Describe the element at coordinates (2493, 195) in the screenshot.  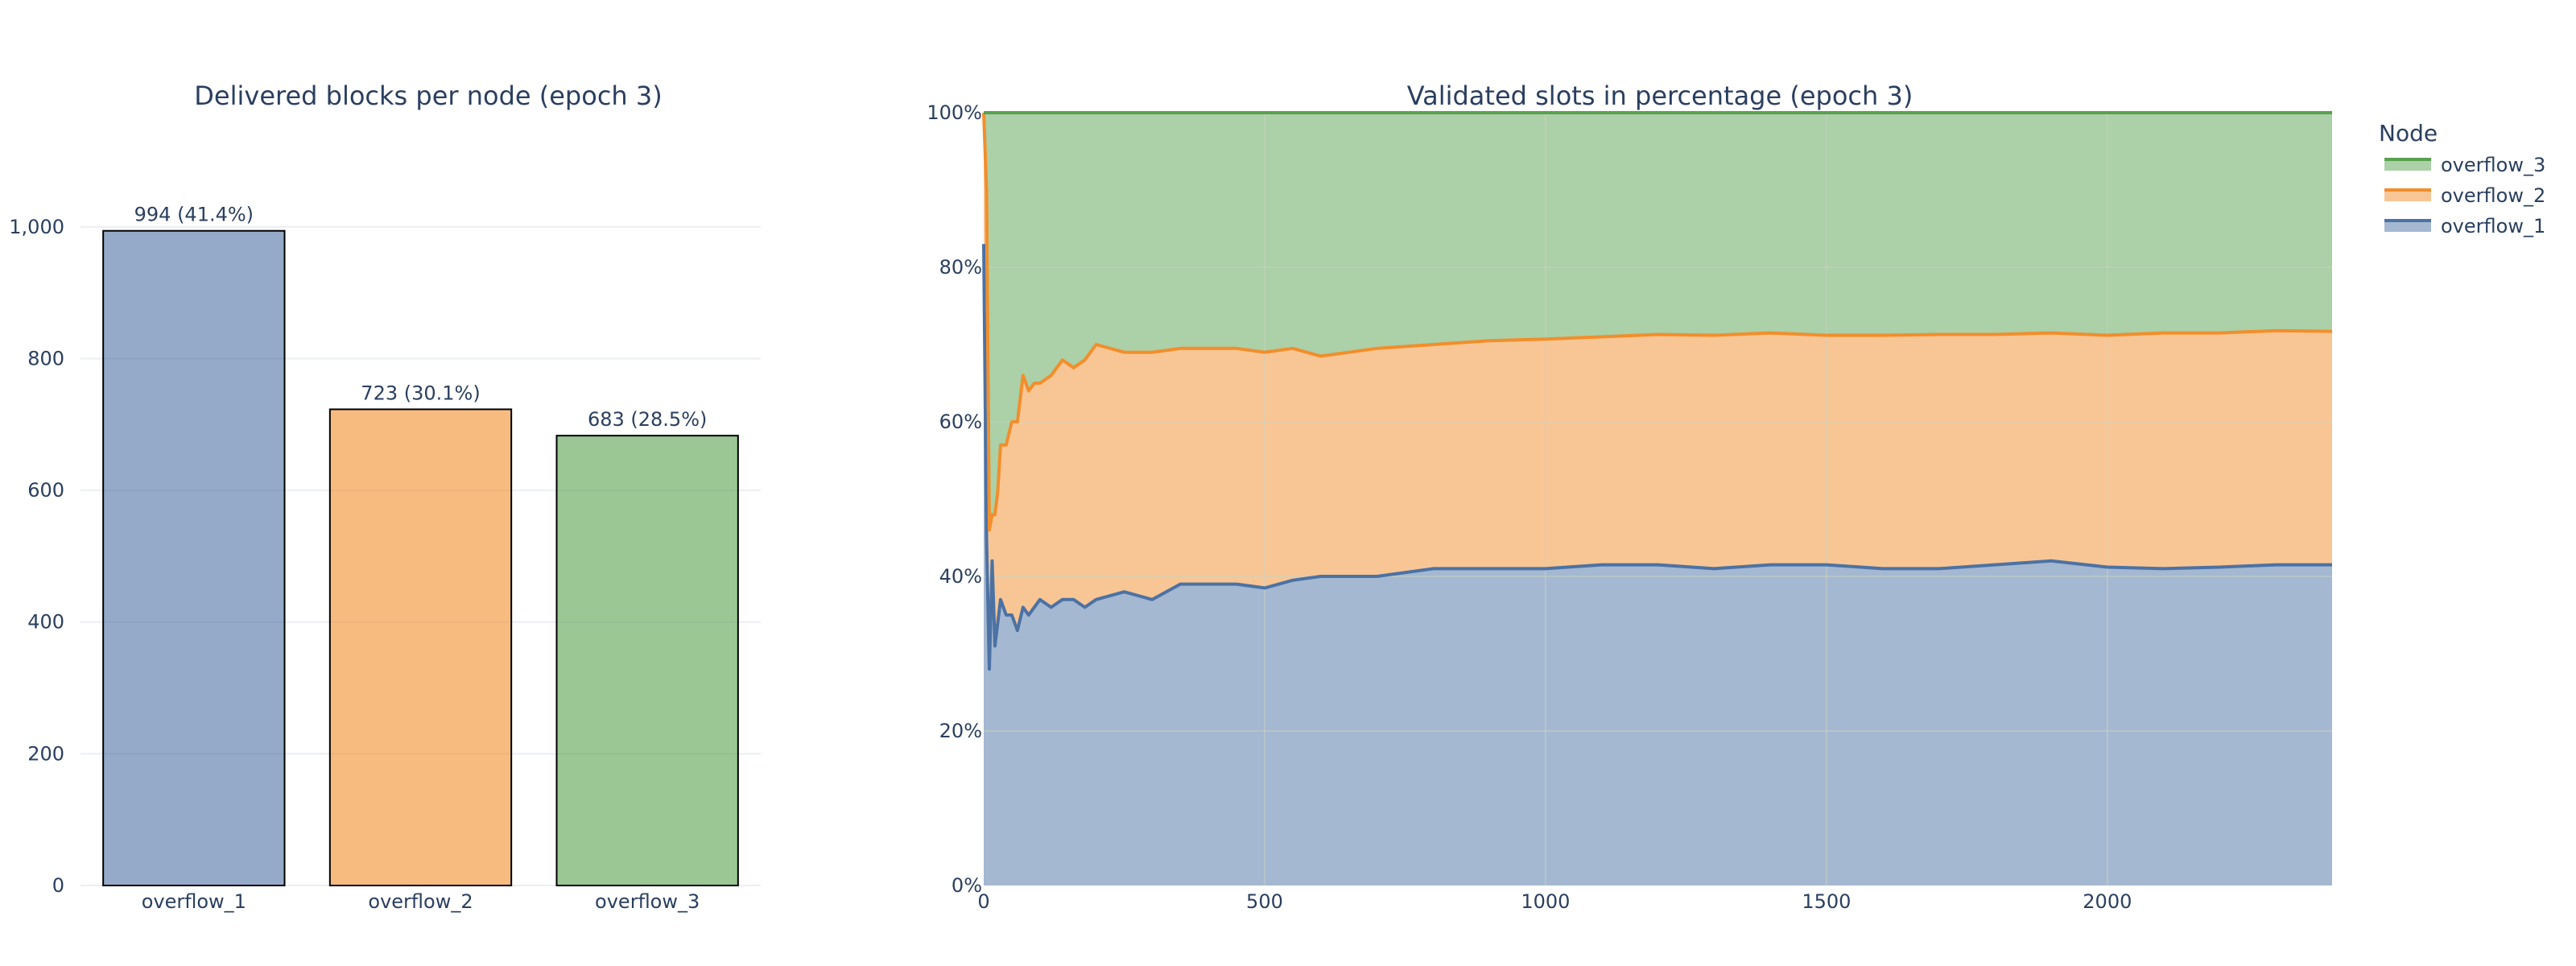
I see `legend-label-overflow_2: overflow_2` at that location.